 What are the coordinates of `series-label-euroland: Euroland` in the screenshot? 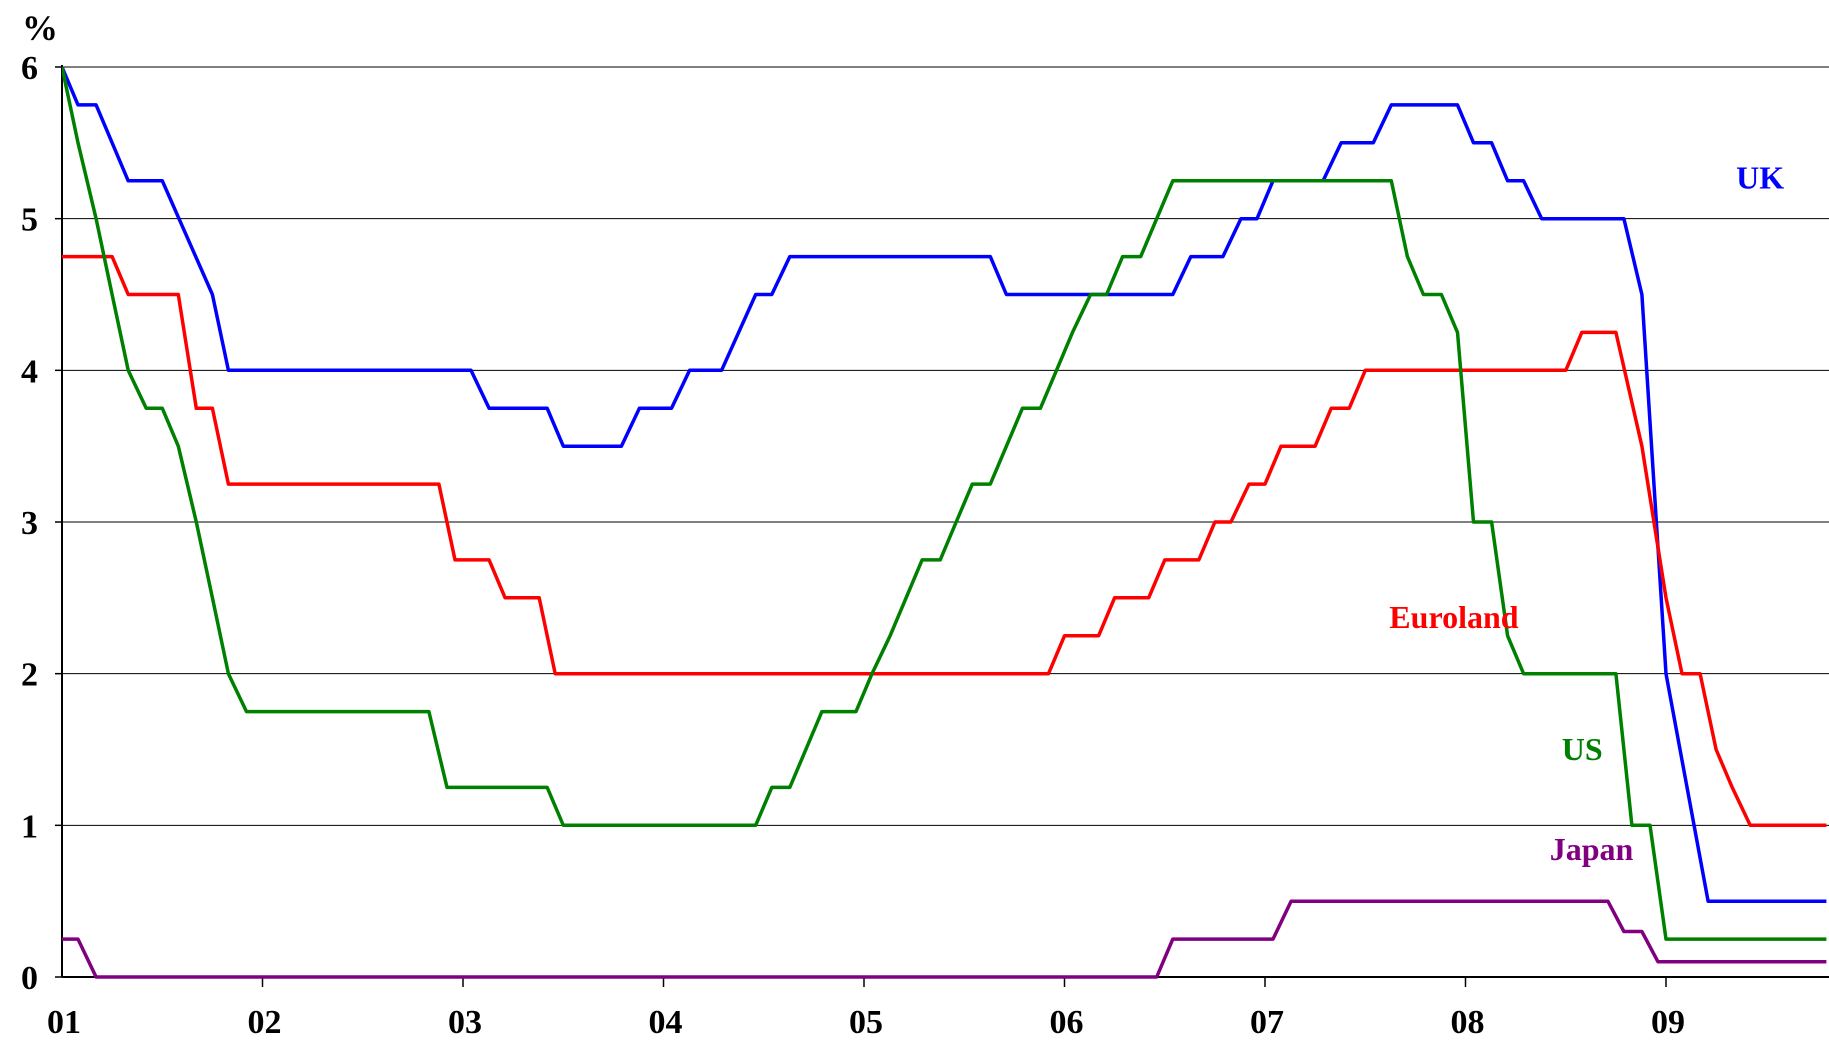 It's located at (1453, 617).